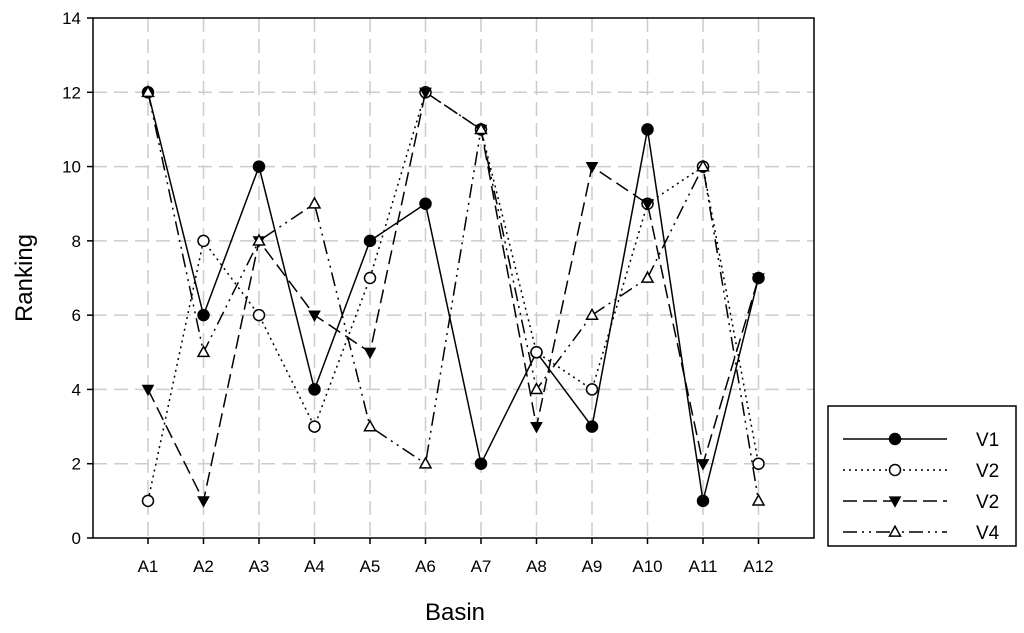 This screenshot has height=633, width=1024. I want to click on y-tick-label: 2, so click(76, 464).